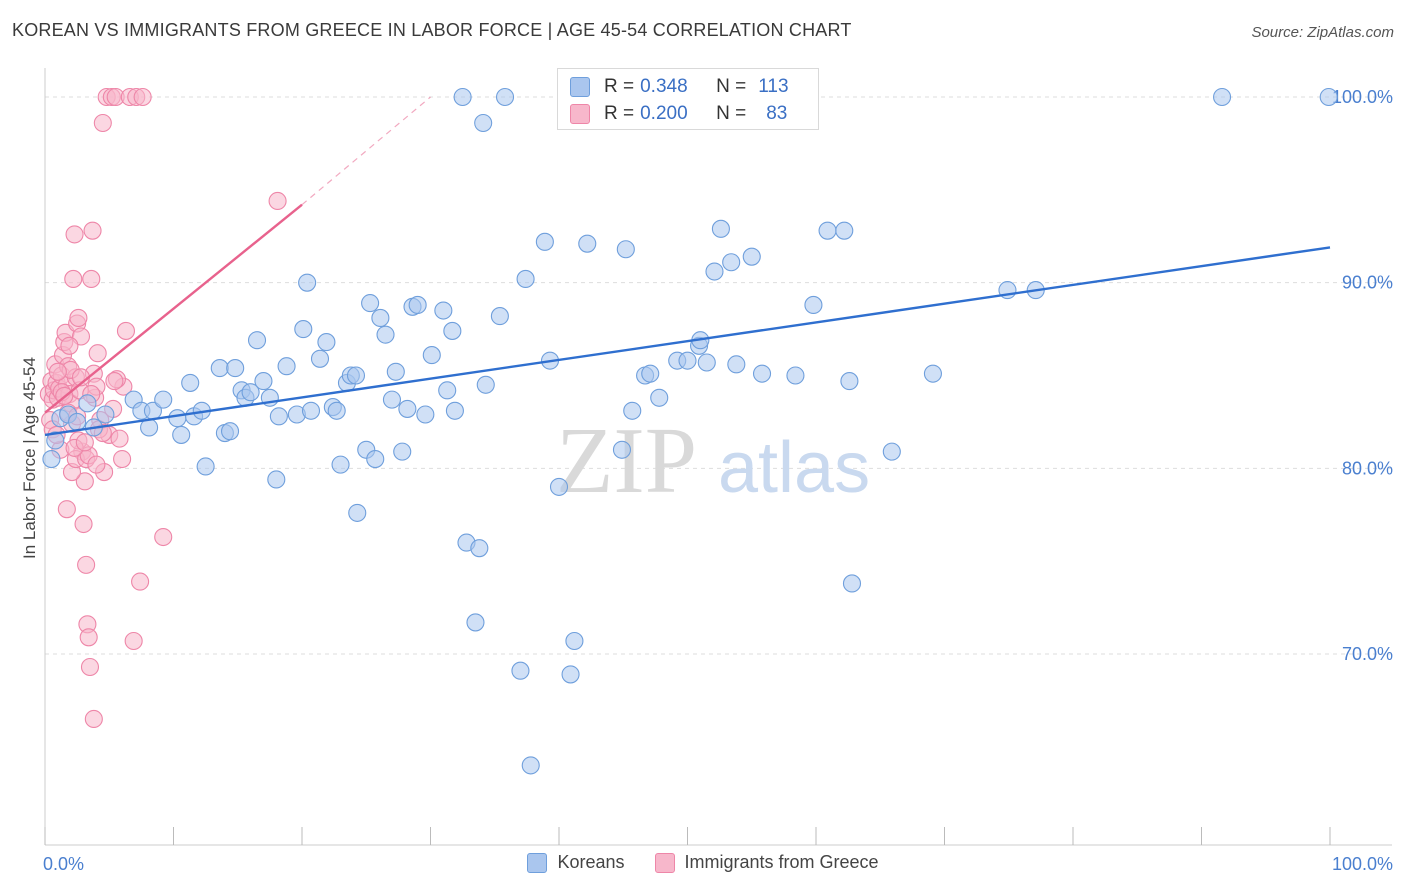 This screenshot has width=1406, height=892. I want to click on y-axis-label: In Labor Force | Age 45-54, so click(29, 458).